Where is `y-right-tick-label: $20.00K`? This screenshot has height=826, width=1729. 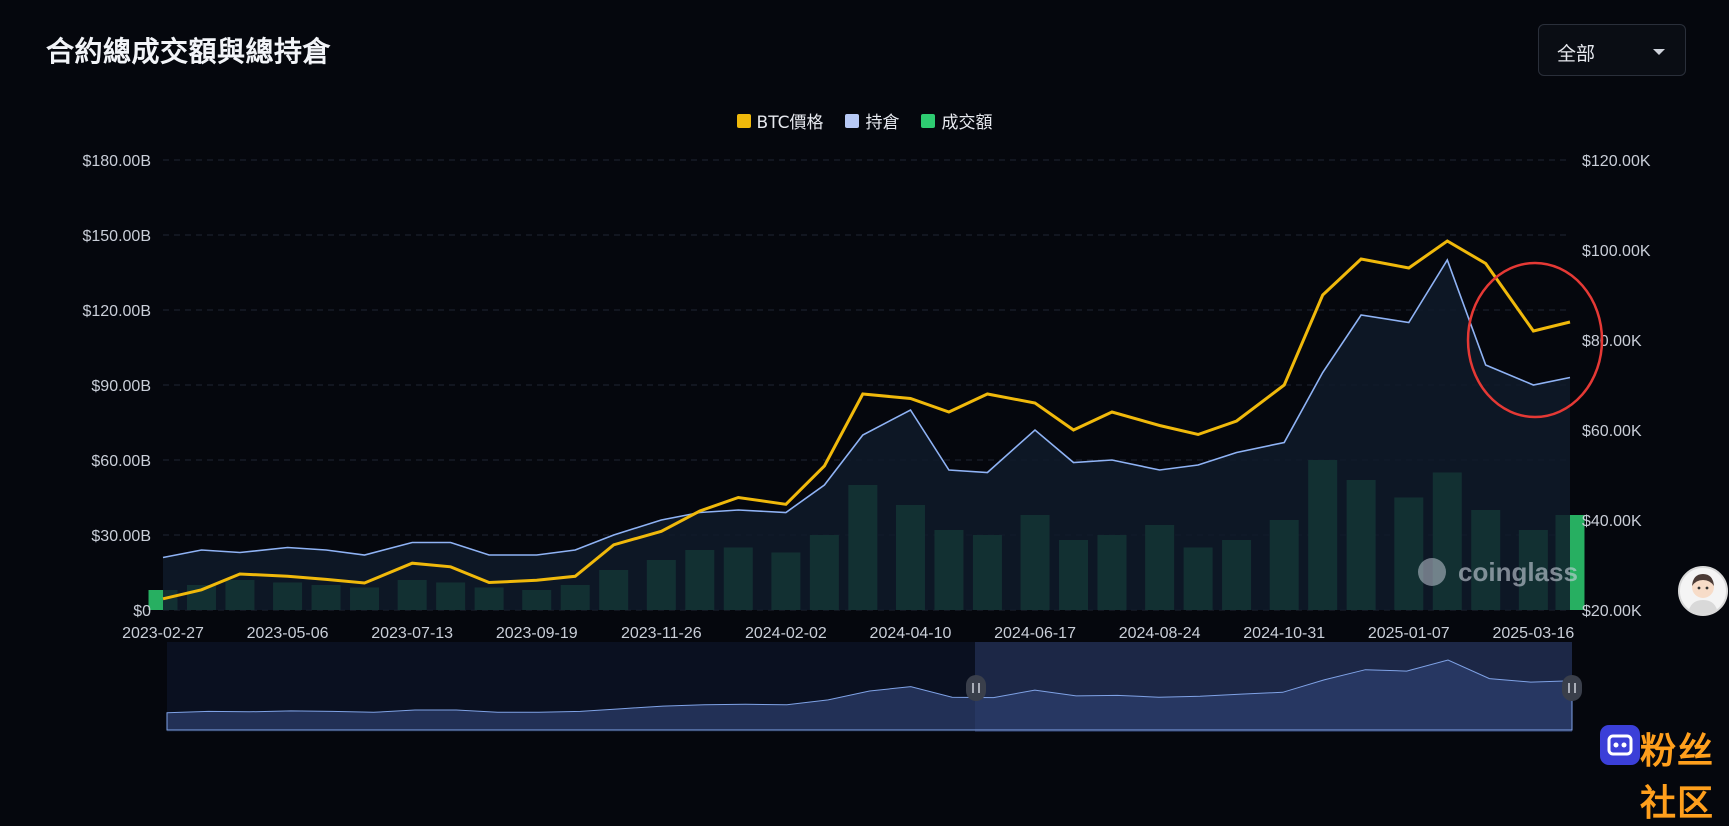
y-right-tick-label: $20.00K is located at coordinates (1612, 611).